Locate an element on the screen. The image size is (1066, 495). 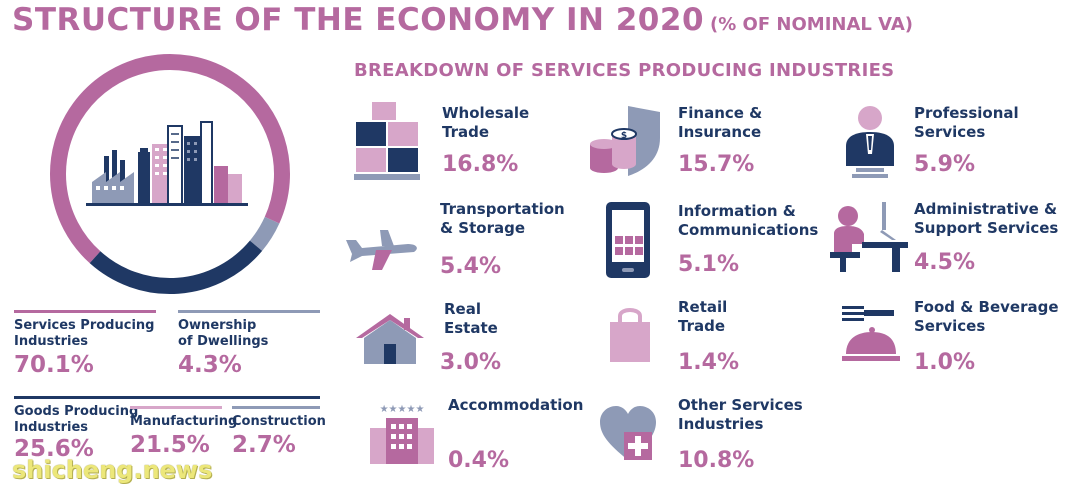
legend-swatch-manufacturing is located at coordinates (176, 407).